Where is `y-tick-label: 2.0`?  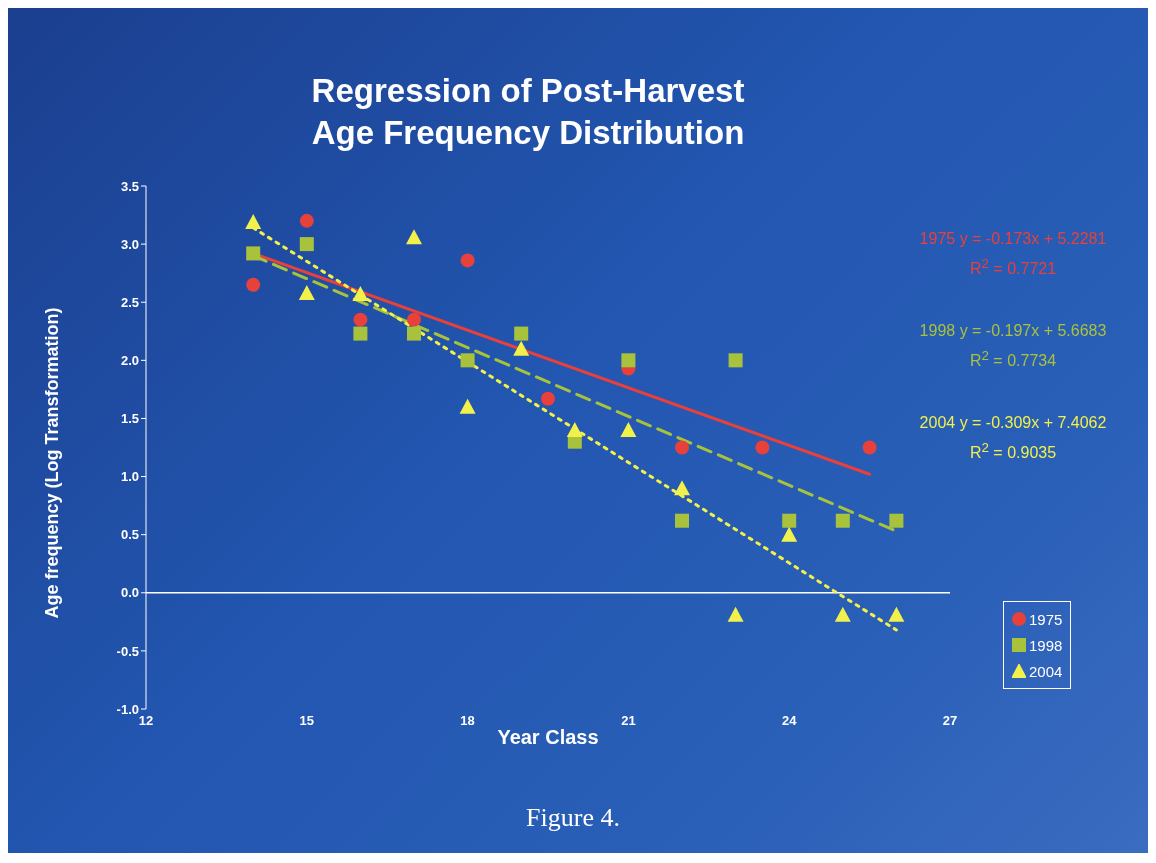
y-tick-label: 2.0 is located at coordinates (129, 360).